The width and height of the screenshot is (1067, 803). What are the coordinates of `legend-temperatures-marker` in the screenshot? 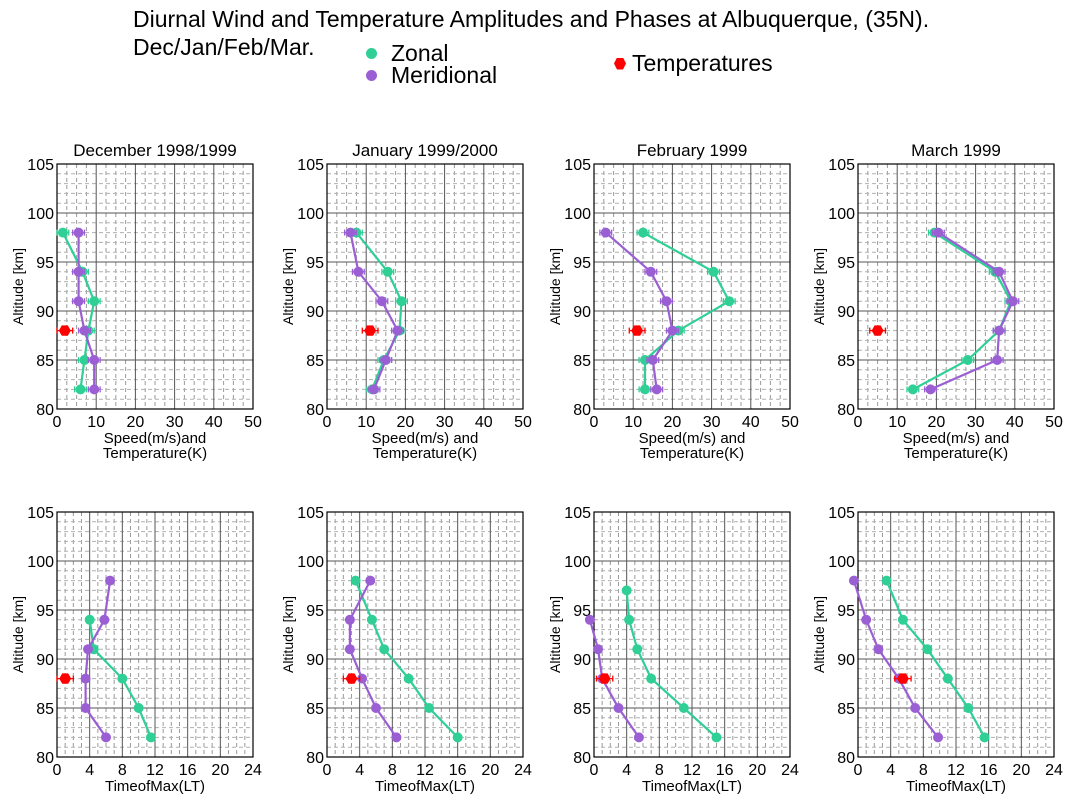 It's located at (620, 63).